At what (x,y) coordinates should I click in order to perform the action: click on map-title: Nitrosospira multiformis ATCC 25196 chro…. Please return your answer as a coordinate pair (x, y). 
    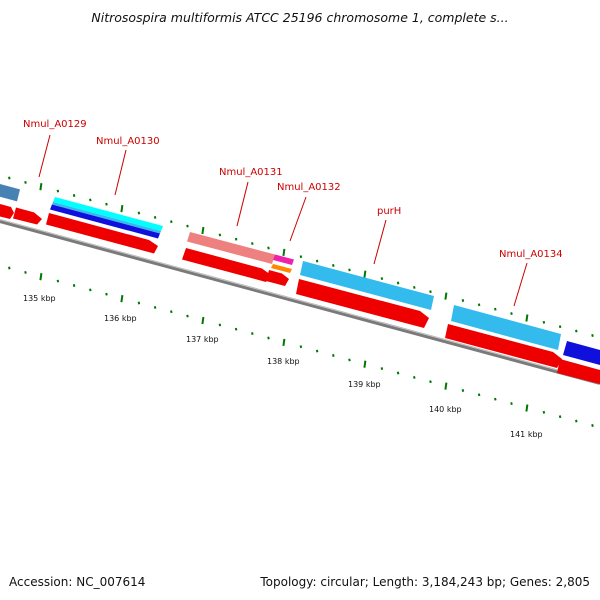
    Looking at the image, I should click on (300, 17).